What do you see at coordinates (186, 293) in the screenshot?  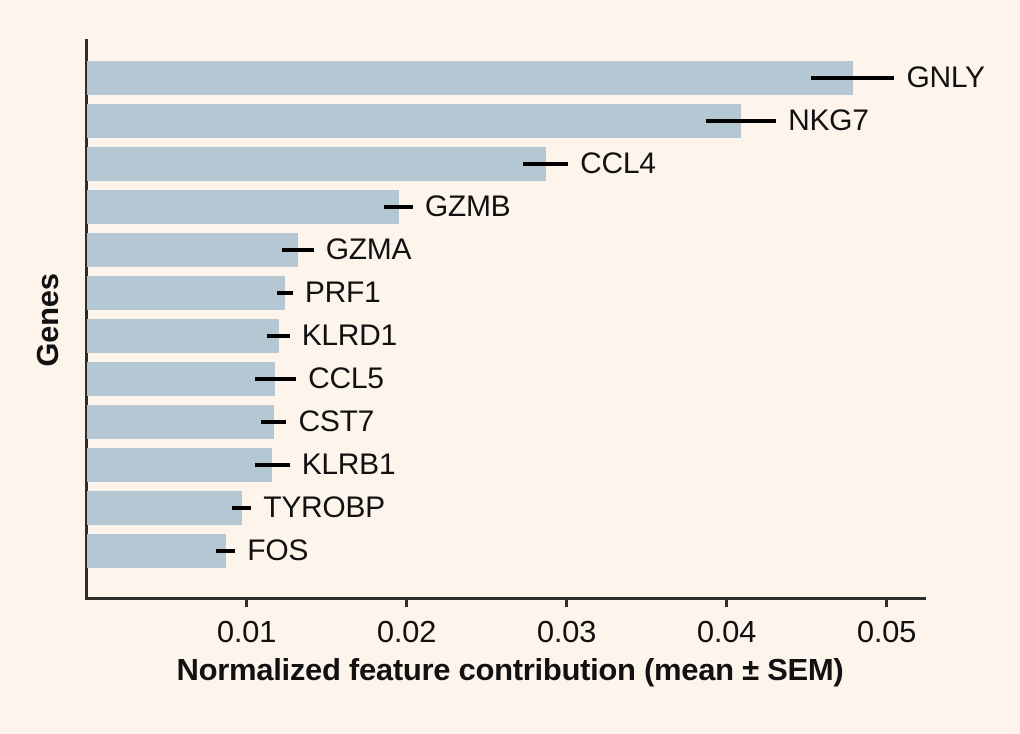 I see `bar-prf1` at bounding box center [186, 293].